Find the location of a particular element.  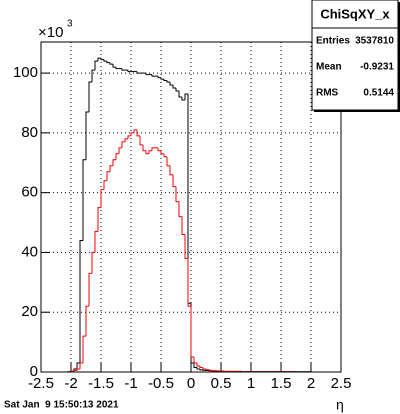

y-scale-label: ×10 is located at coordinates (50, 32).